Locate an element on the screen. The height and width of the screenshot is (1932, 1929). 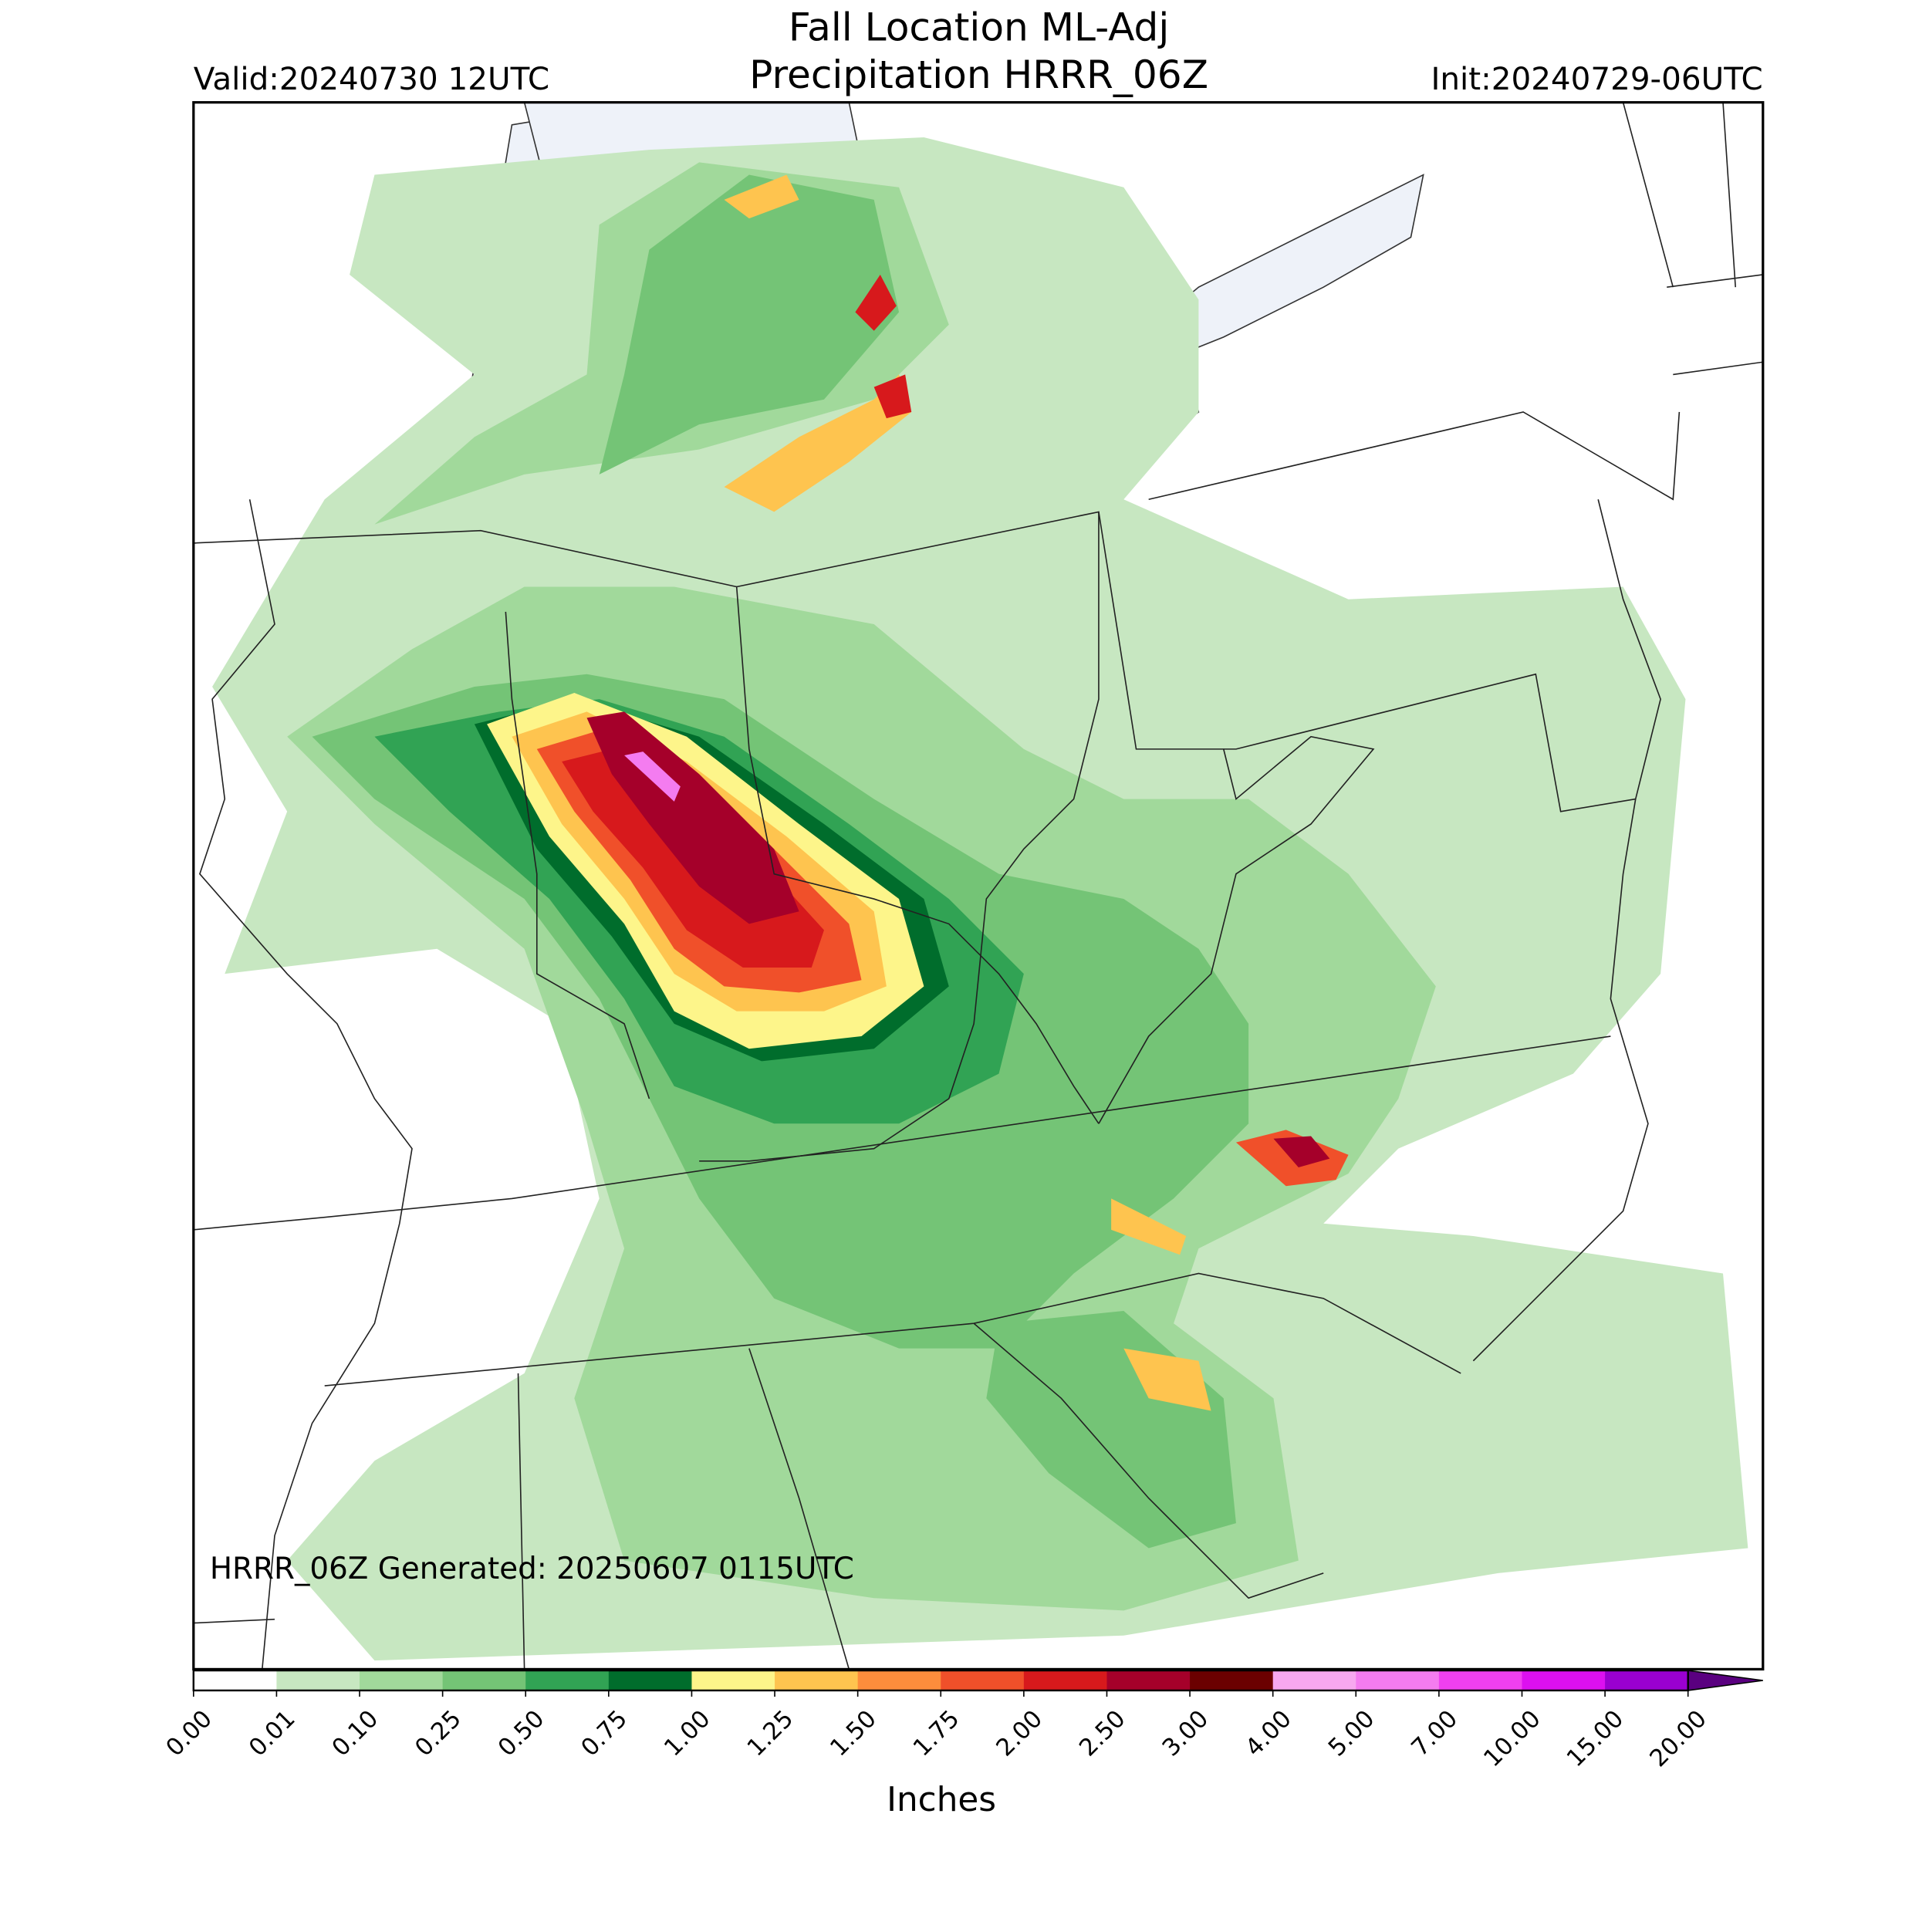
colorbar-tick-label: 1.00 is located at coordinates (687, 1734).